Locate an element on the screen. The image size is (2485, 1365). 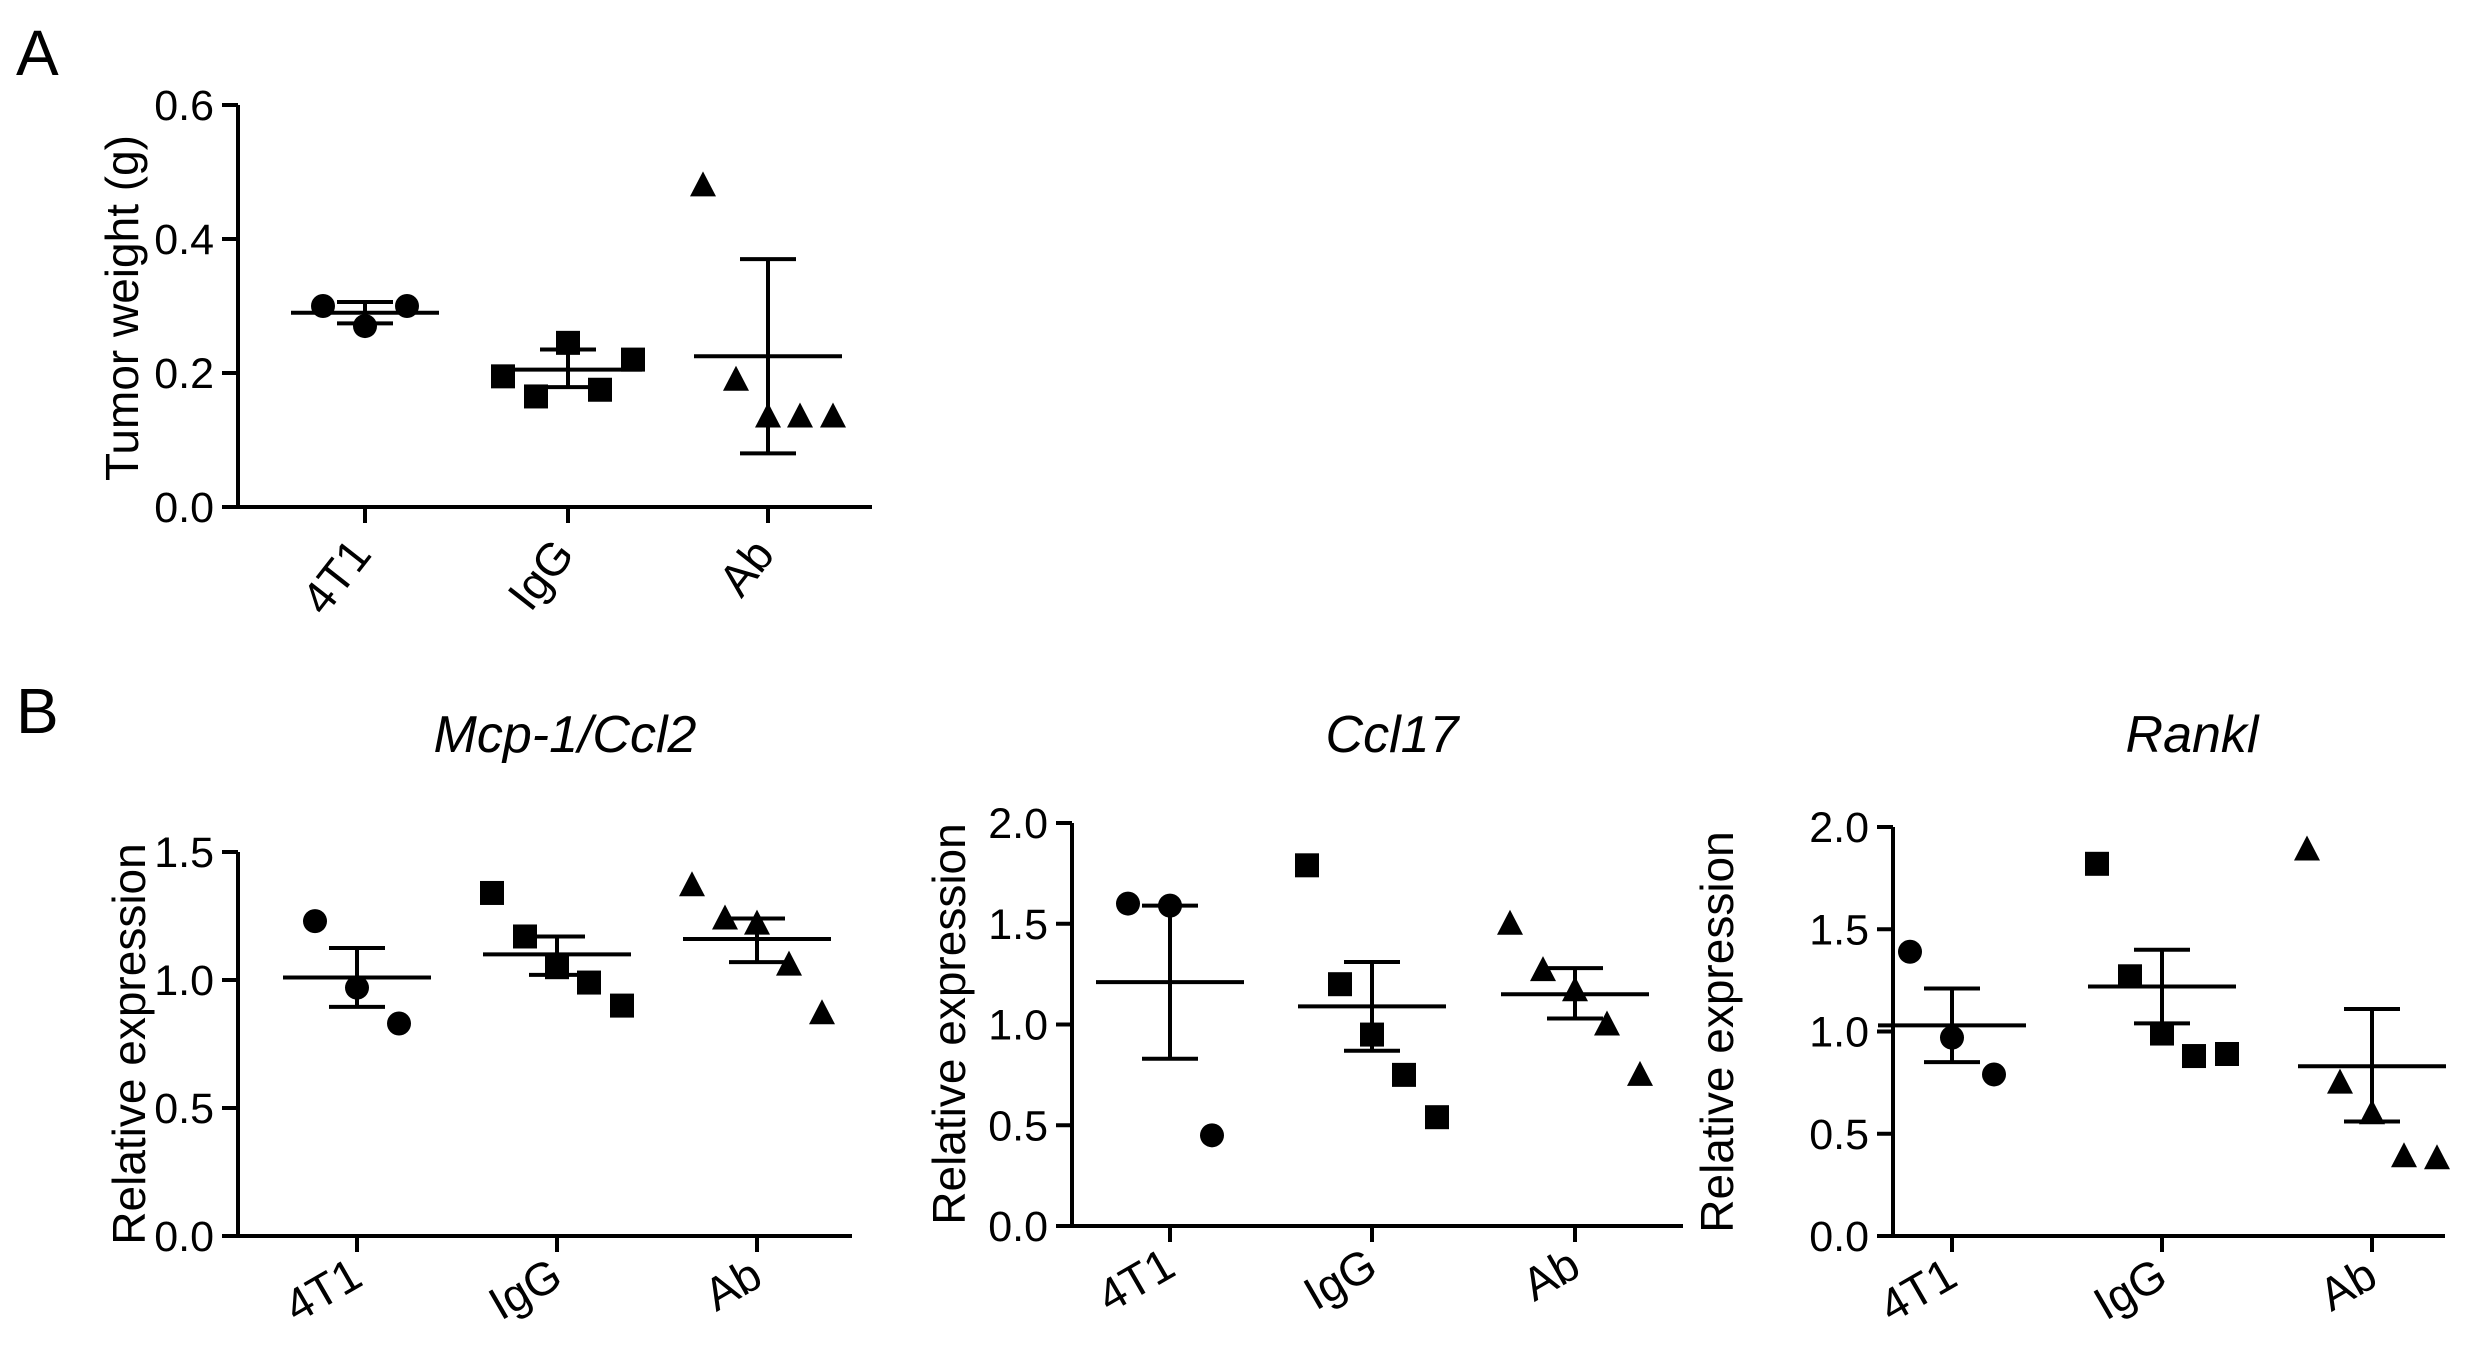
y-tick-label: 0.6 is located at coordinates (184, 106).